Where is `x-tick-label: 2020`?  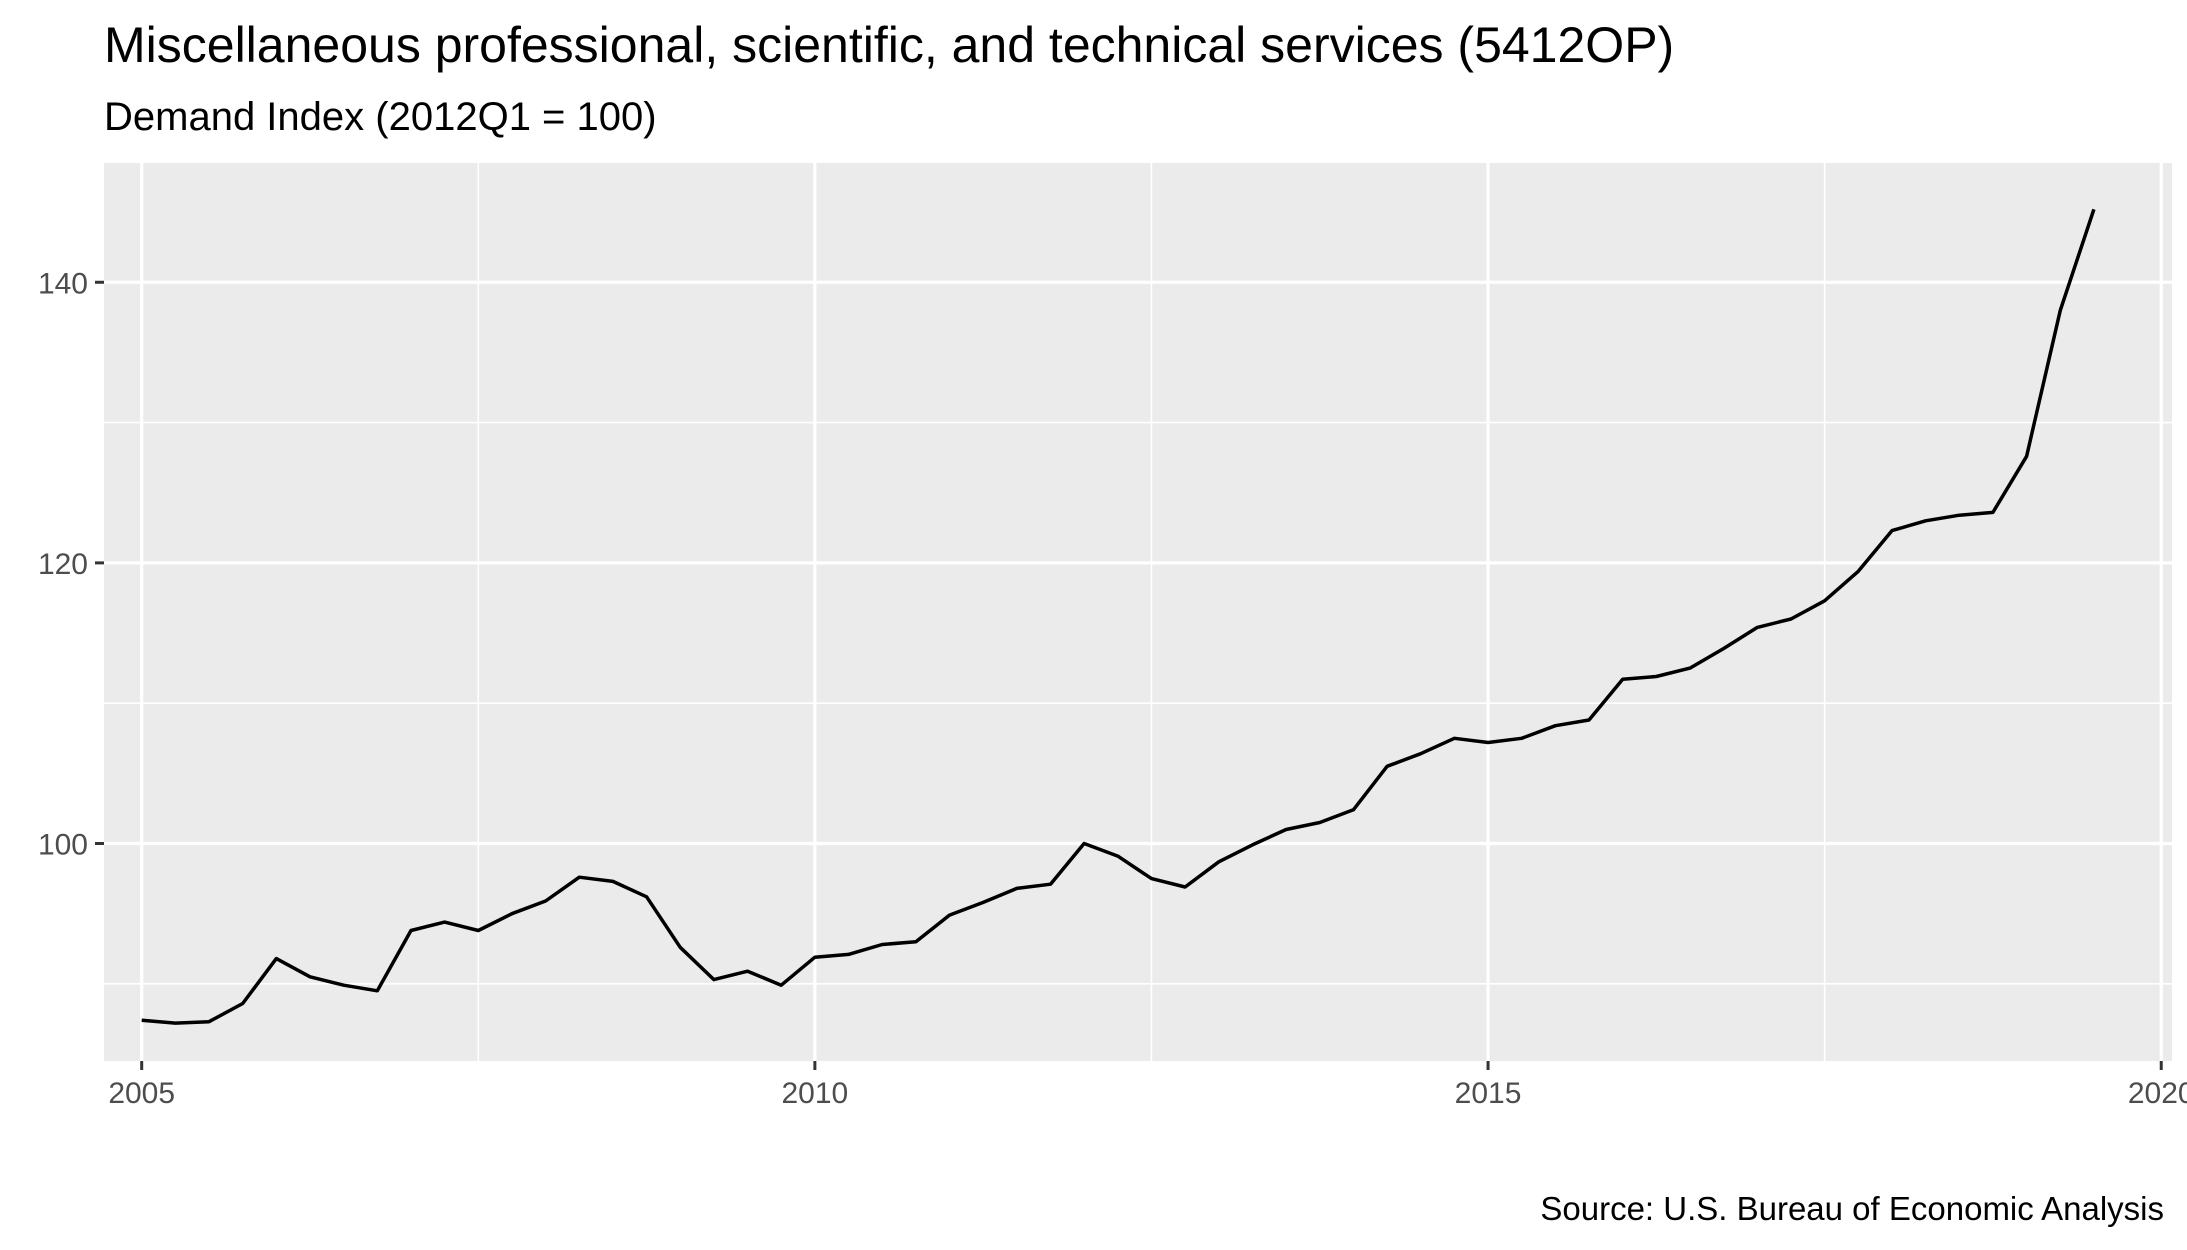
x-tick-label: 2020 is located at coordinates (2157, 1093).